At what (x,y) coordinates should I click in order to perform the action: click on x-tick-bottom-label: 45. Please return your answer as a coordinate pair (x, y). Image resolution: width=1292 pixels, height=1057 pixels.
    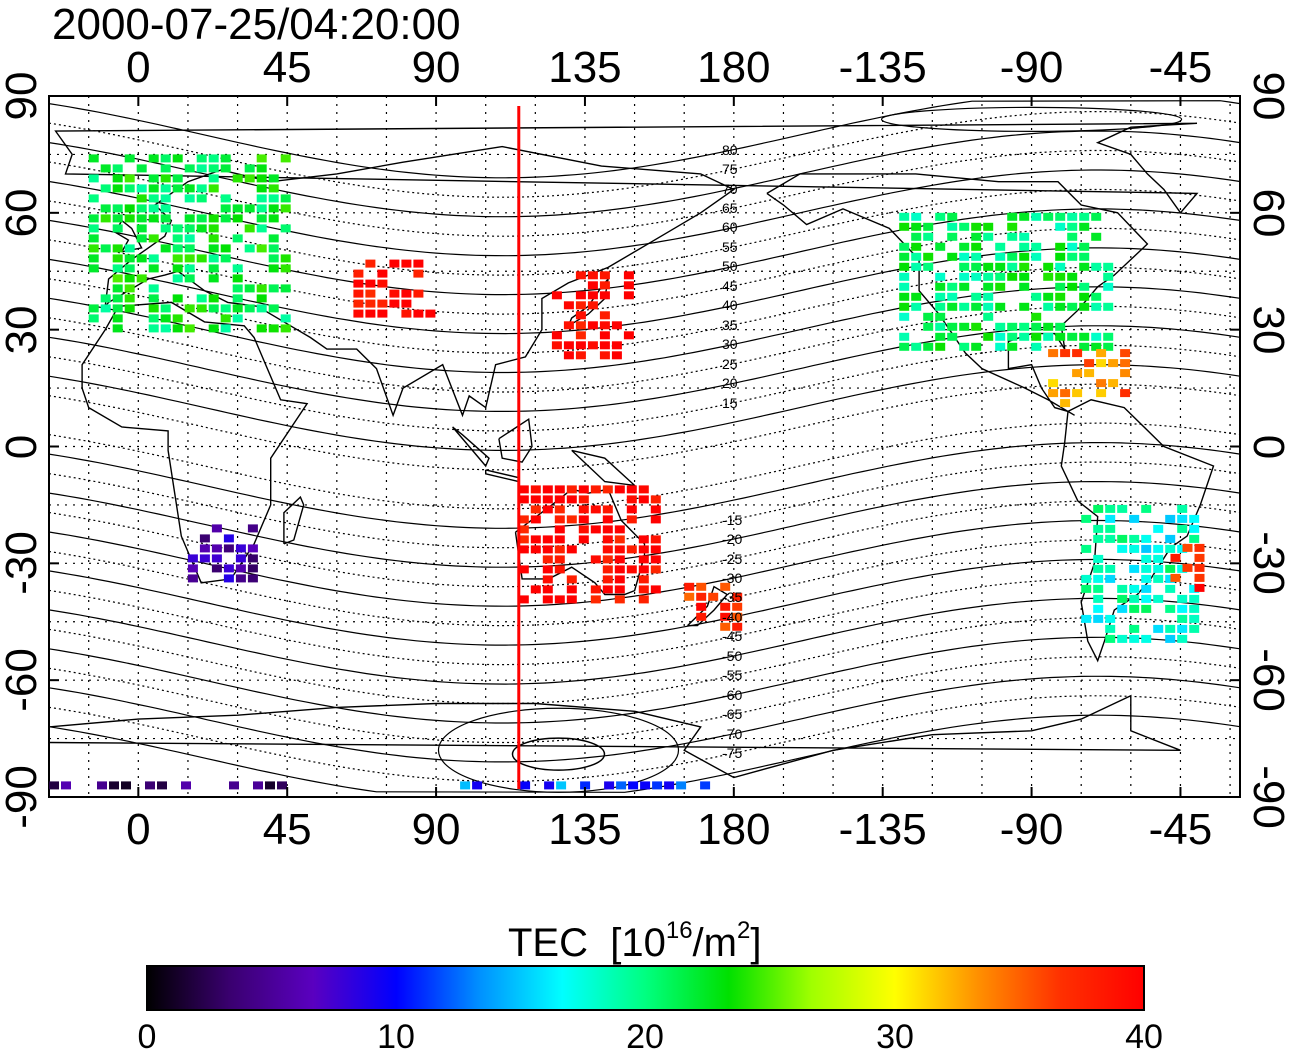
    Looking at the image, I should click on (287, 829).